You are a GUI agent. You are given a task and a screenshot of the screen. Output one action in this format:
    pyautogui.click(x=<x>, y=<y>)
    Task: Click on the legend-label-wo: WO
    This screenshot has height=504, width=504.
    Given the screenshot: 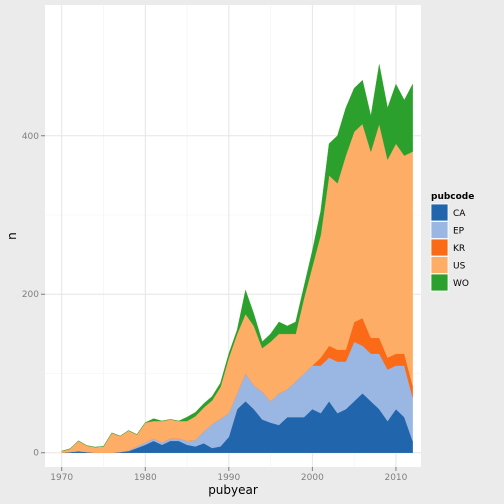 What is the action you would take?
    pyautogui.click(x=461, y=284)
    